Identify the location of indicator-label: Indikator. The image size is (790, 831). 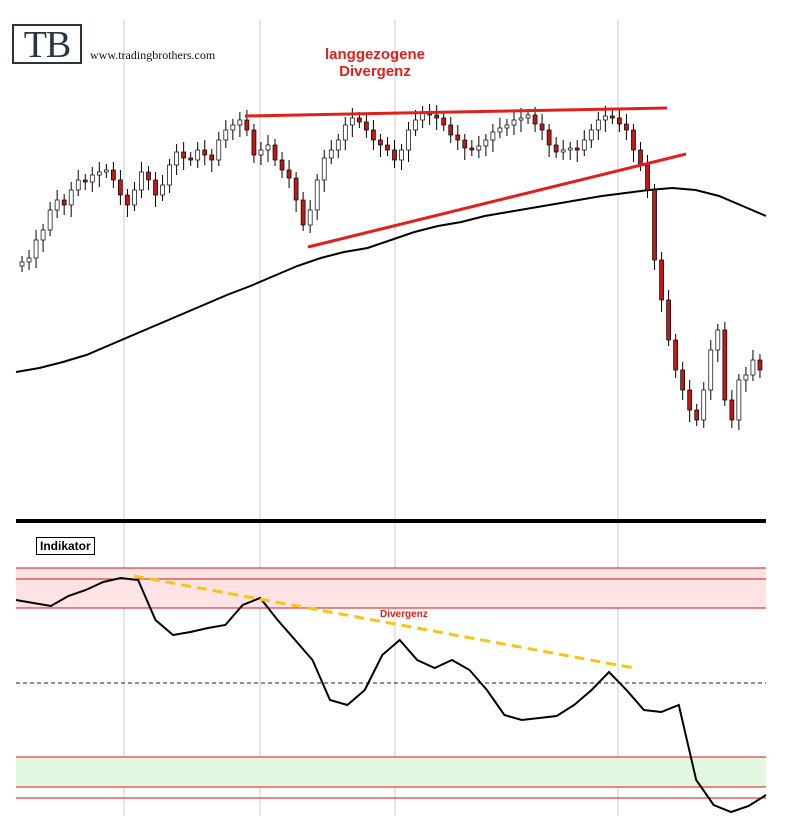
(65, 546).